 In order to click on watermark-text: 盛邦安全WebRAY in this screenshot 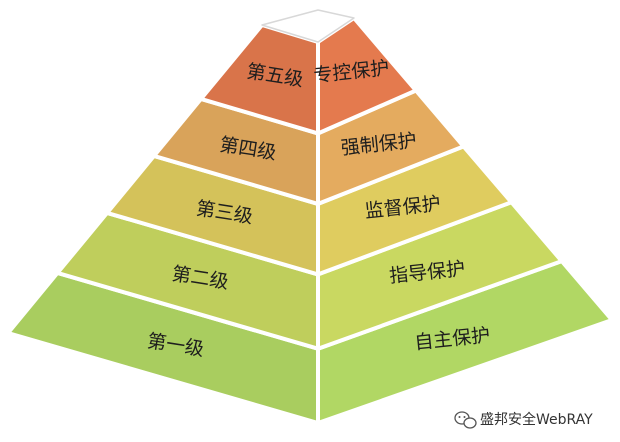, I will do `click(536, 419)`.